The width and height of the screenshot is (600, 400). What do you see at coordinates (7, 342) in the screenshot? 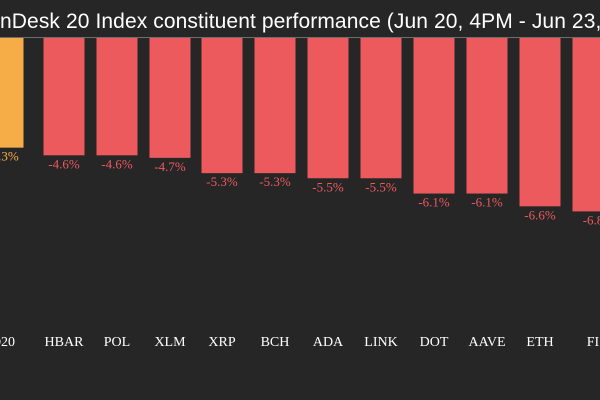
I see `category-label-d20: D20` at bounding box center [7, 342].